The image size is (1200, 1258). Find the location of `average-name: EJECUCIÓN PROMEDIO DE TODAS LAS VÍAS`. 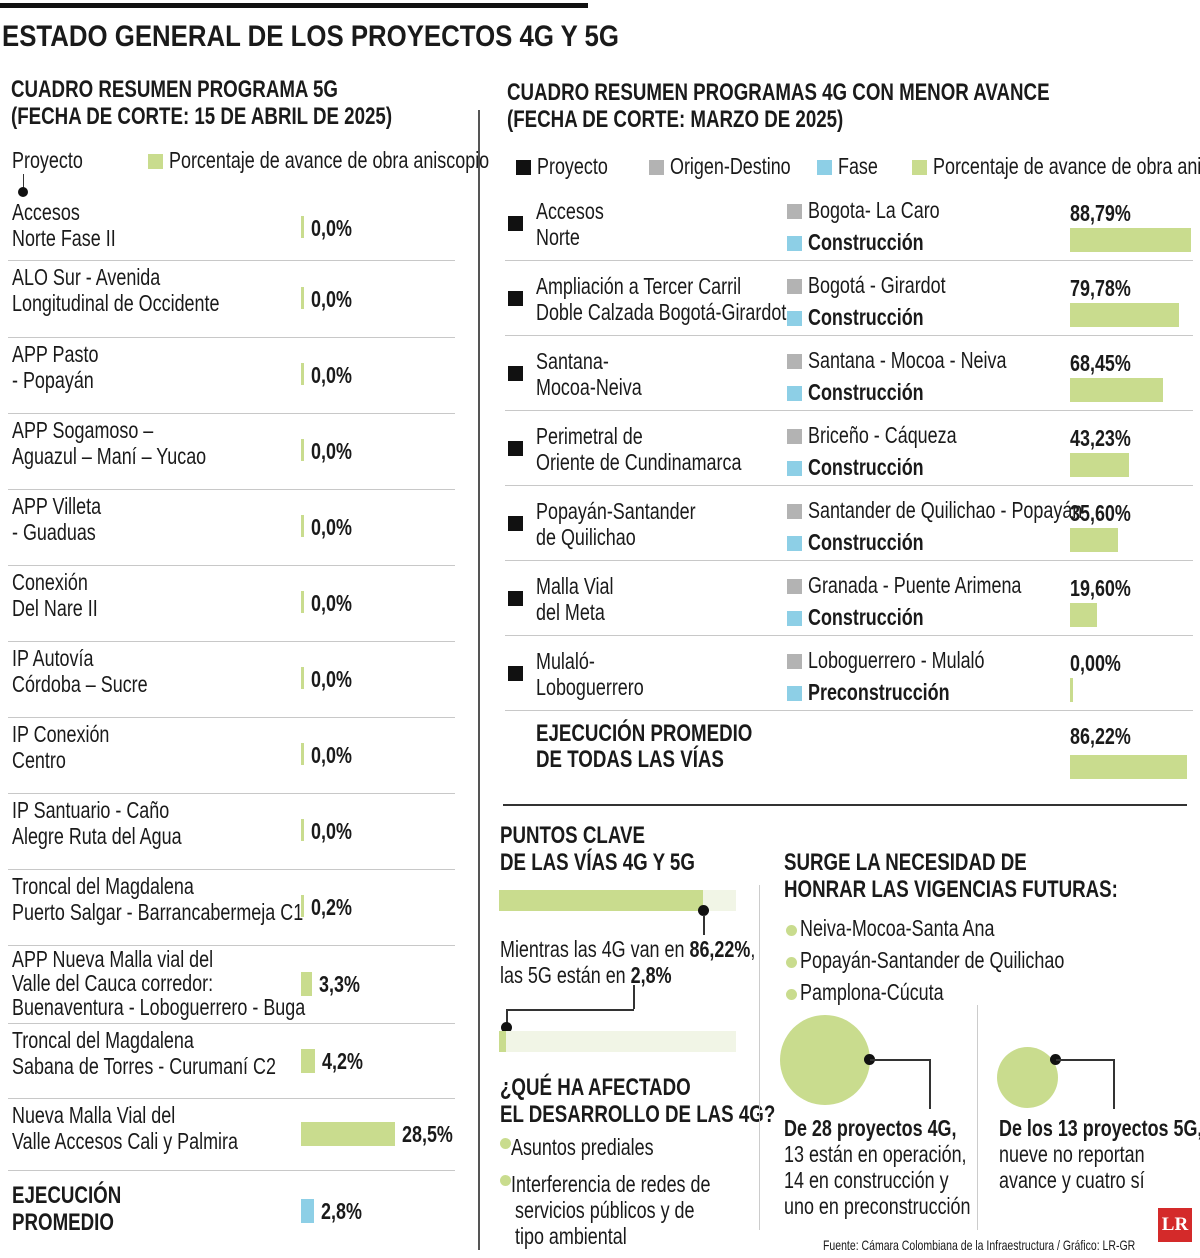

average-name: EJECUCIÓN PROMEDIO DE TODAS LAS VÍAS is located at coordinates (674, 747).